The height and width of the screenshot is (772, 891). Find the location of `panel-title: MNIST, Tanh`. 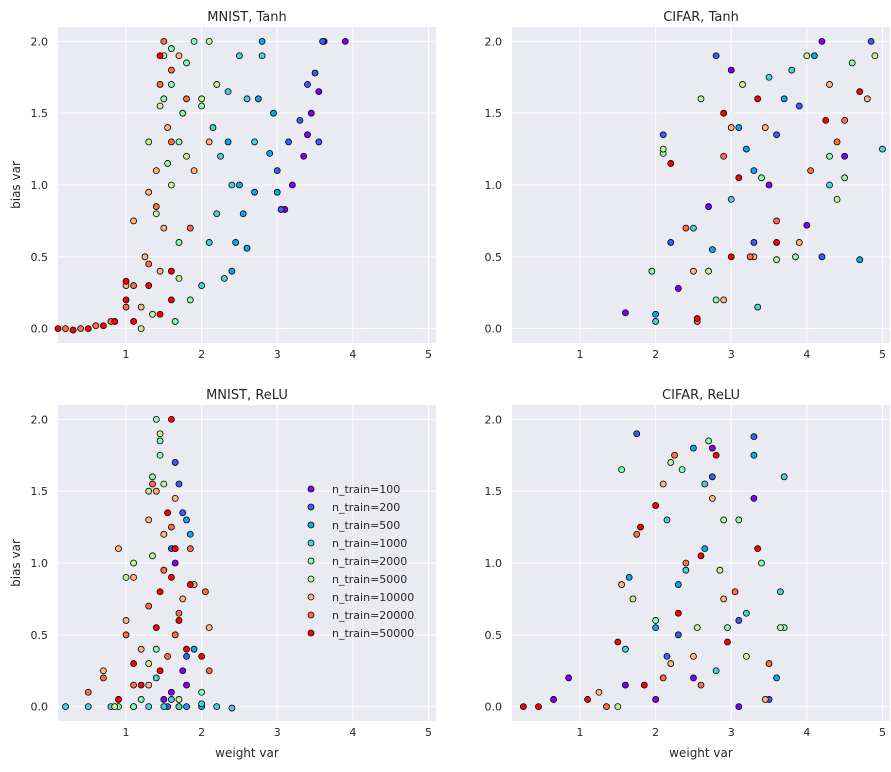

panel-title: MNIST, Tanh is located at coordinates (246, 17).